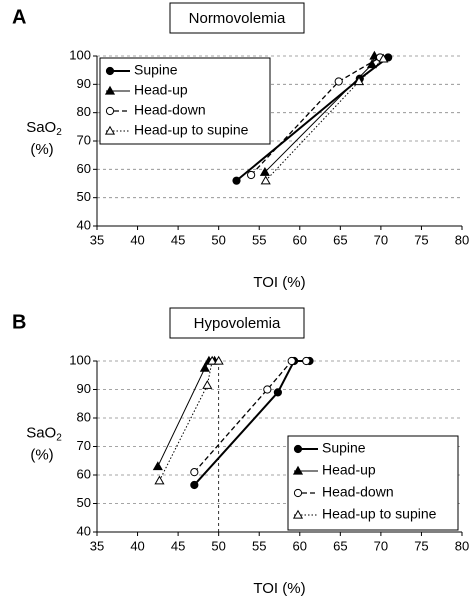  I want to click on panel-label: B, so click(19, 322).